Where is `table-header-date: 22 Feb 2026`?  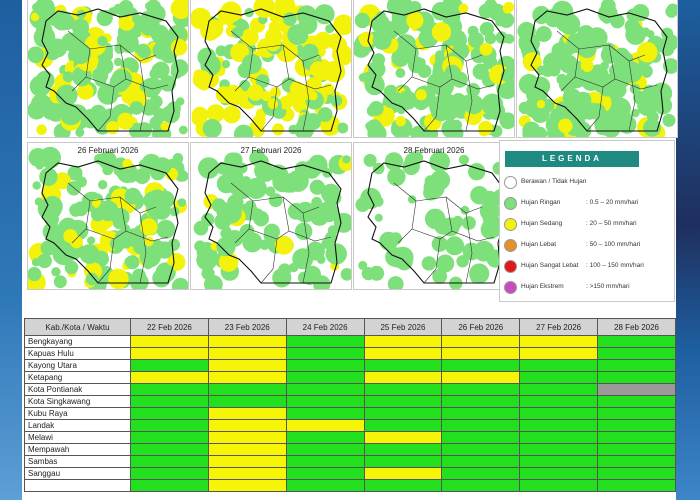 table-header-date: 22 Feb 2026 is located at coordinates (169, 327).